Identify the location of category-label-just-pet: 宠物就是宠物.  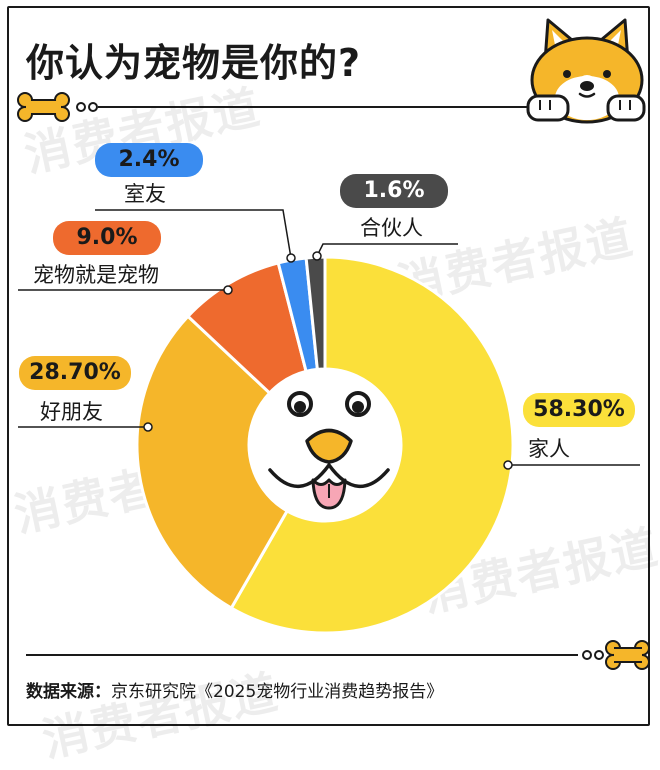
(96, 275).